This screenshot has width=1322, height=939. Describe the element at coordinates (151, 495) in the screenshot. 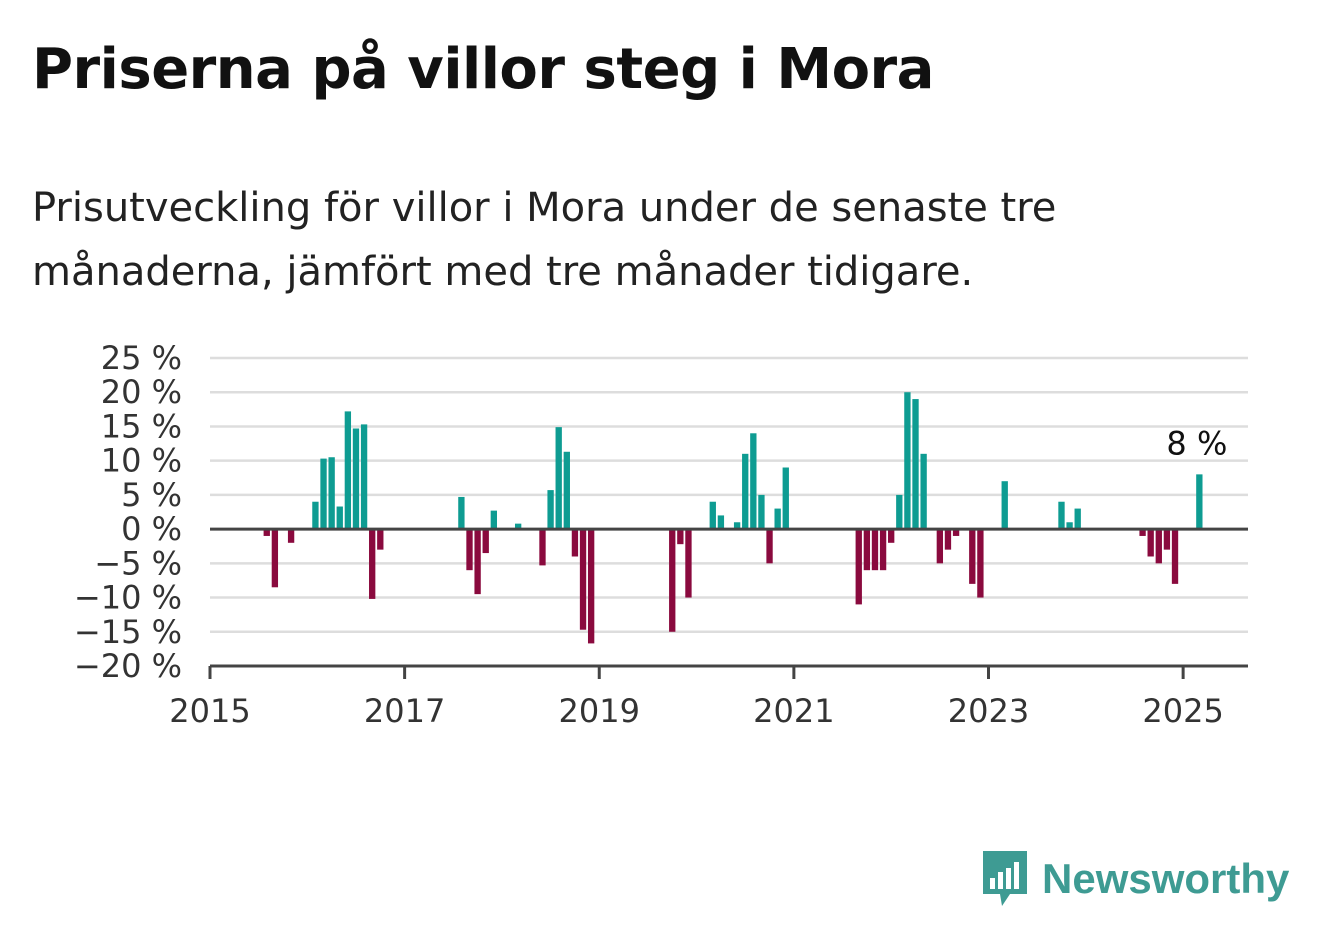

I see `y-tick-label: 5 %` at that location.